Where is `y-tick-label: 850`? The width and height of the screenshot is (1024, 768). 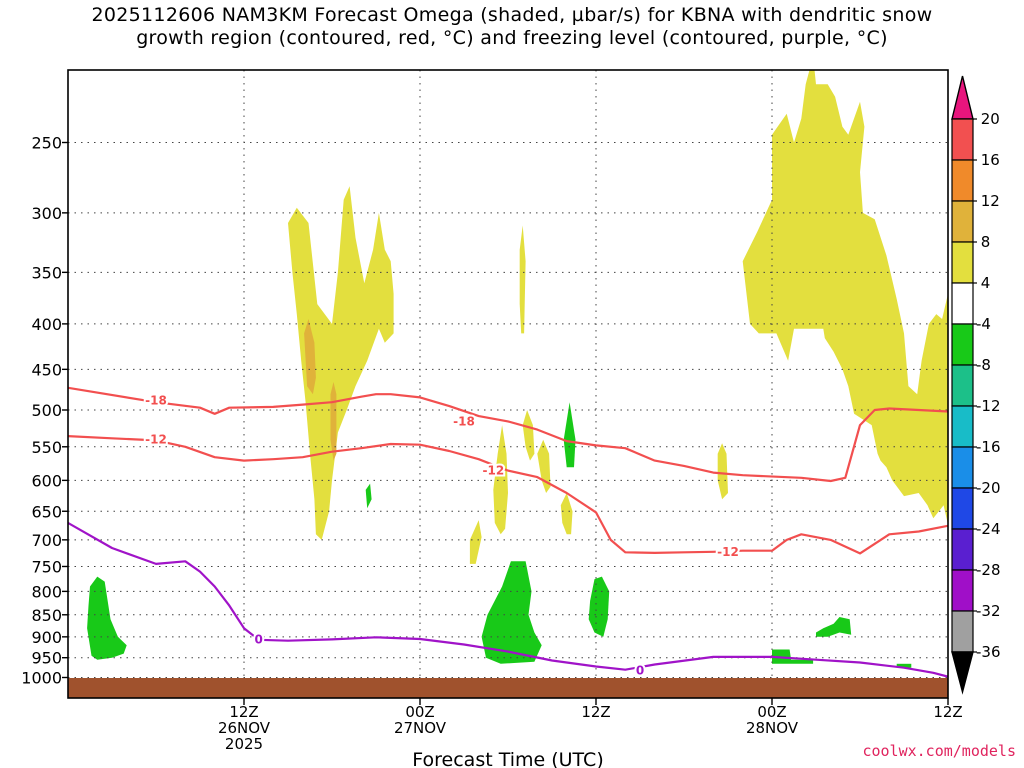
y-tick-label: 850 is located at coordinates (46, 615).